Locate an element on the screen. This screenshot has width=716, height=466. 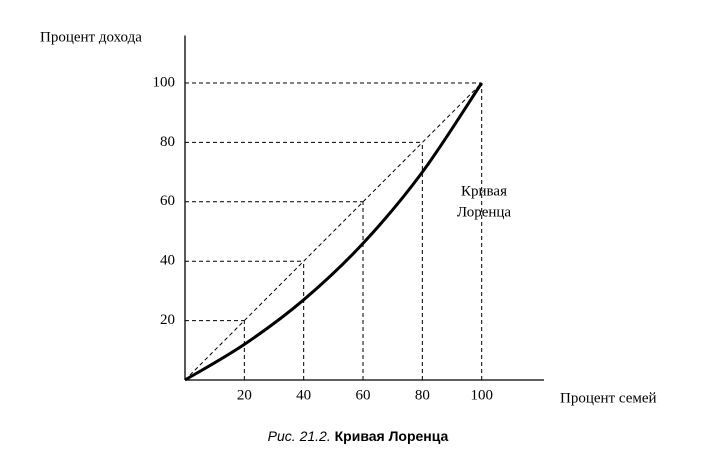
x-tick-label: 60 is located at coordinates (363, 395).